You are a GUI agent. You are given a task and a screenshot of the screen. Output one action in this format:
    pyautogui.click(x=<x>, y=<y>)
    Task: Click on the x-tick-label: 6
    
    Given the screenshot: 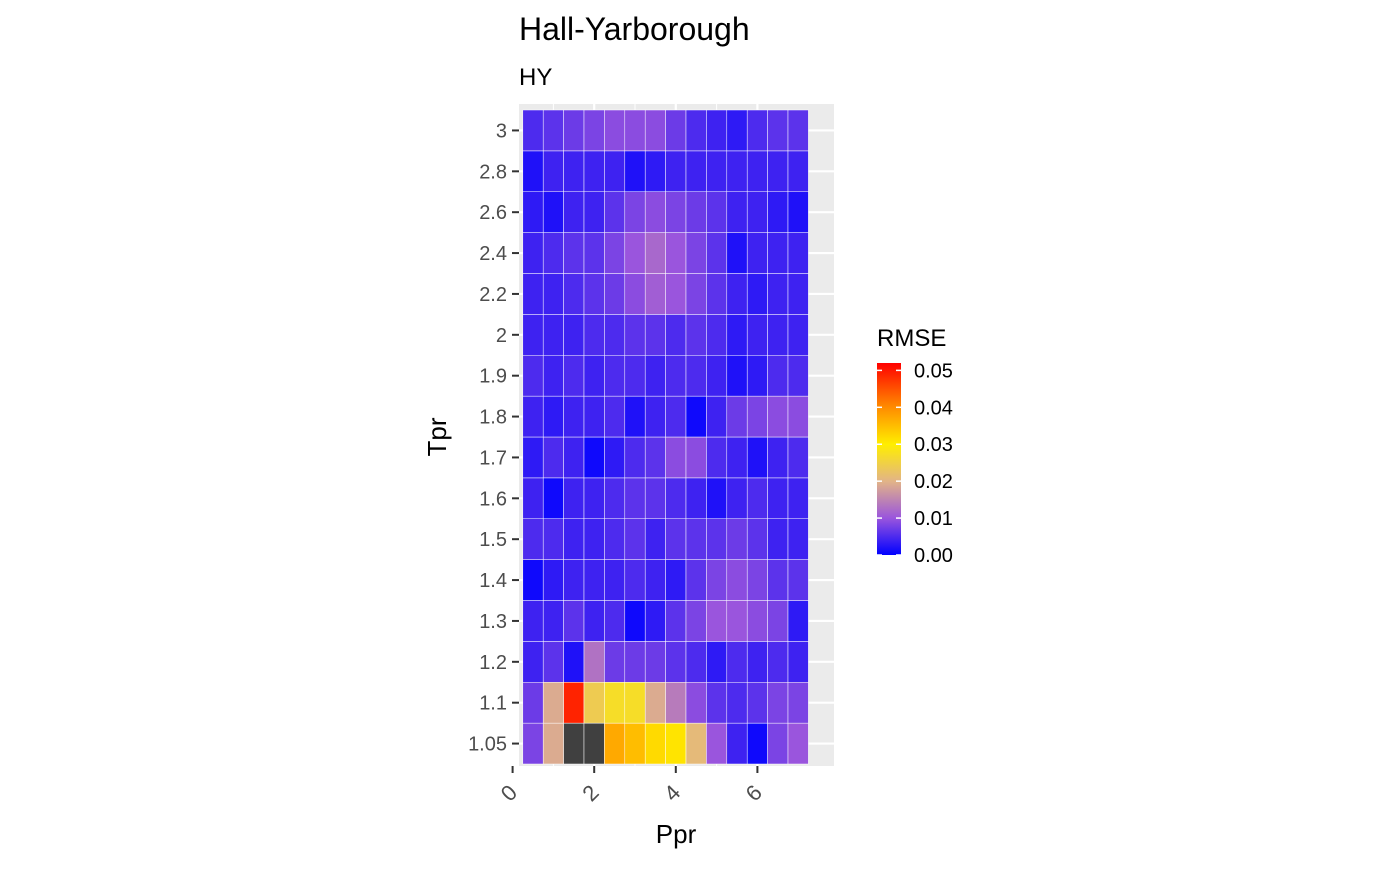 What is the action you would take?
    pyautogui.click(x=754, y=793)
    